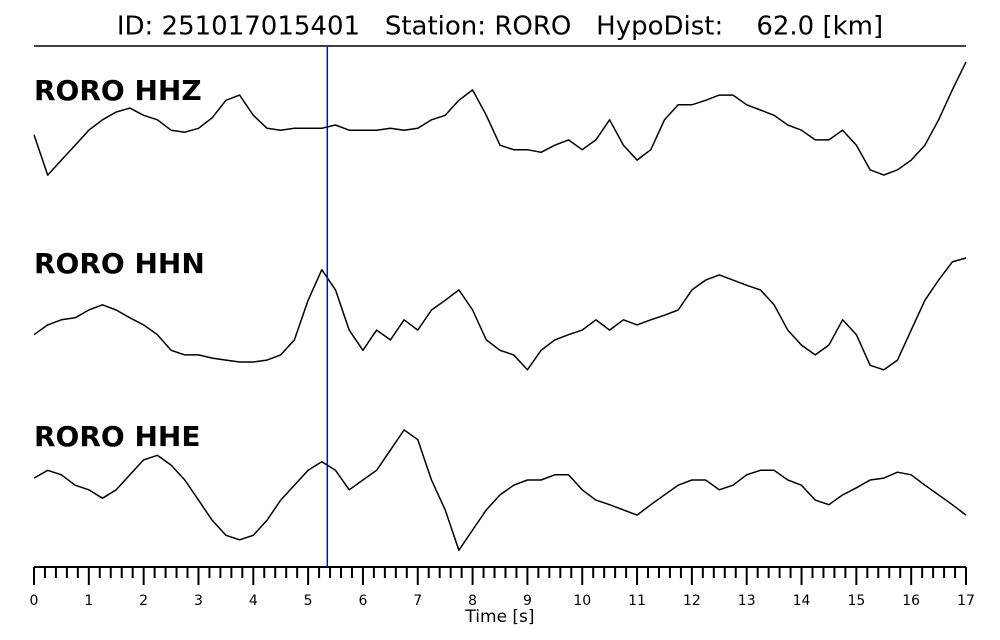 The width and height of the screenshot is (1000, 640). I want to click on trace-label: RORO HHN, so click(119, 263).